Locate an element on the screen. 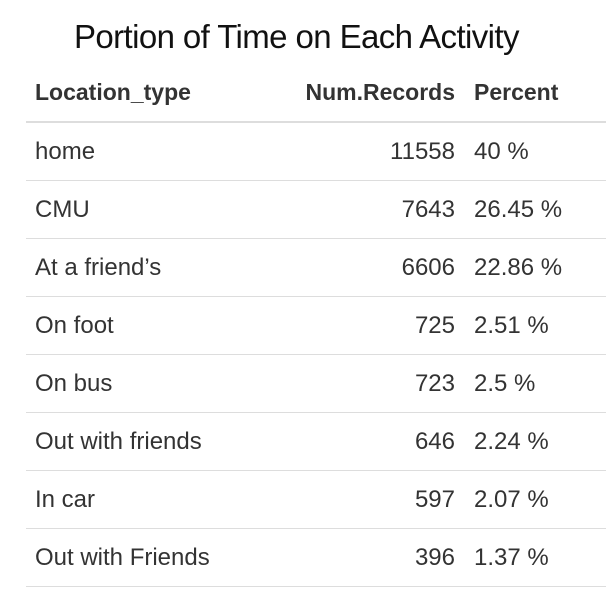  table-row: On foot 725 2.51 % is located at coordinates (316, 326).